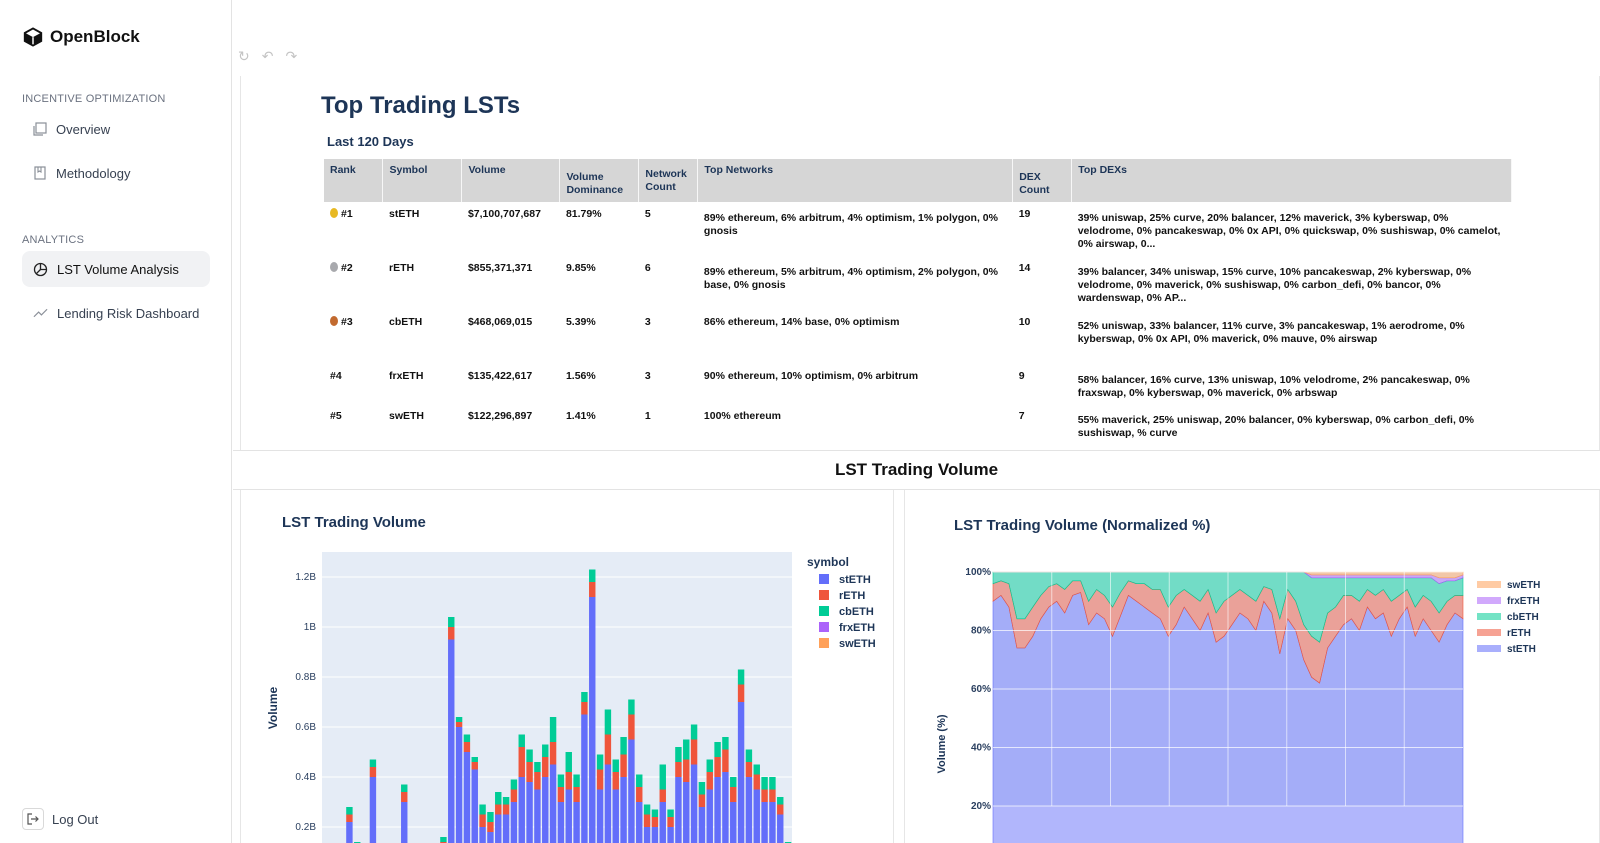  Describe the element at coordinates (405, 322) in the screenshot. I see `symbol-cell: cbETH` at that location.